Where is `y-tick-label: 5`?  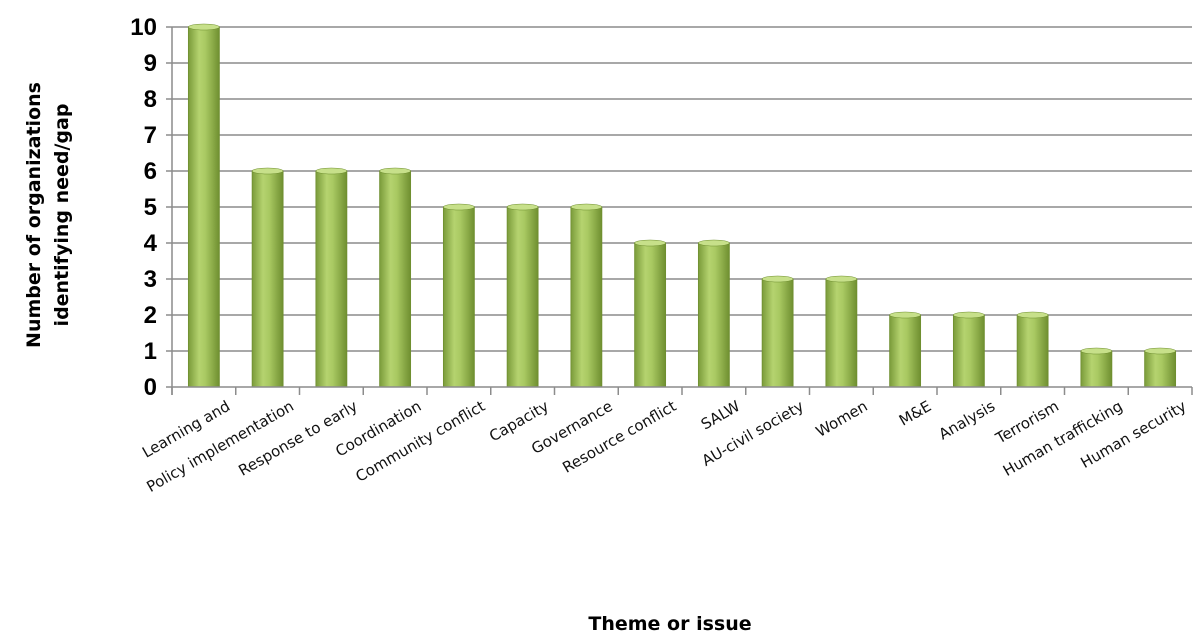
y-tick-label: 5 is located at coordinates (150, 207).